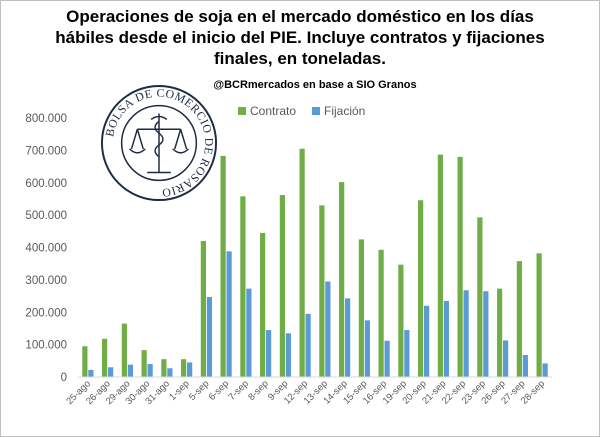  Describe the element at coordinates (315, 85) in the screenshot. I see `chart-subtitle: @BCRmercados en base a SIO Granos` at that location.